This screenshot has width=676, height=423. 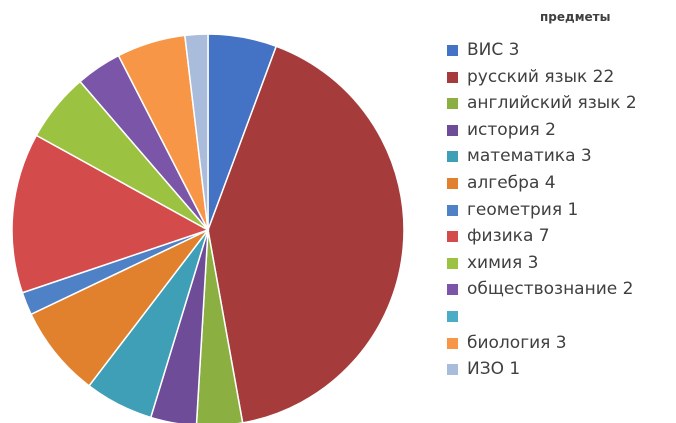 I want to click on legend-label: химия 3, so click(x=503, y=262).